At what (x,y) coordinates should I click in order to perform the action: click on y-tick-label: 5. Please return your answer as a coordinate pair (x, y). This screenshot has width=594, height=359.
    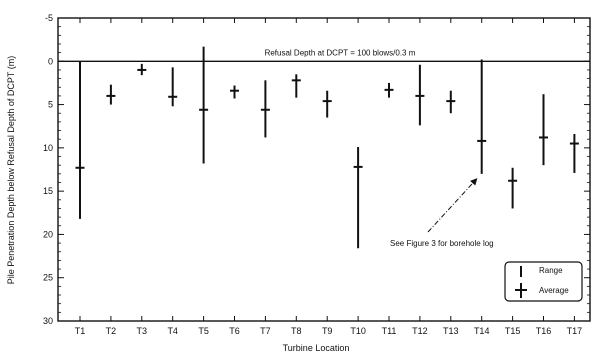
    Looking at the image, I should click on (50, 105).